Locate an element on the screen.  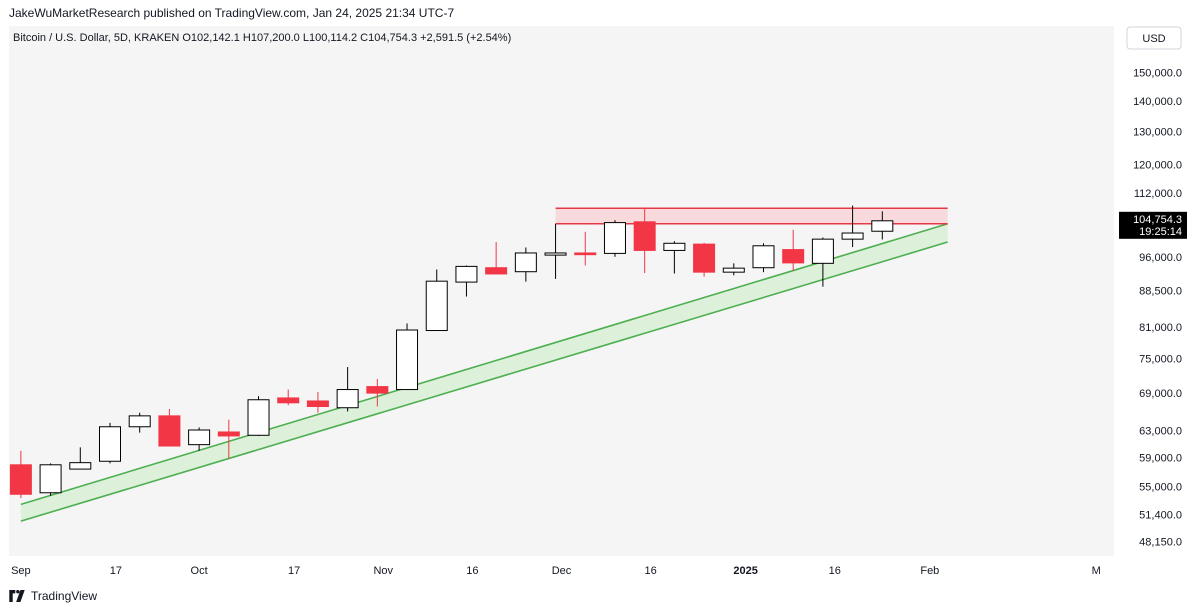
x-tick-label: 2025 is located at coordinates (745, 571).